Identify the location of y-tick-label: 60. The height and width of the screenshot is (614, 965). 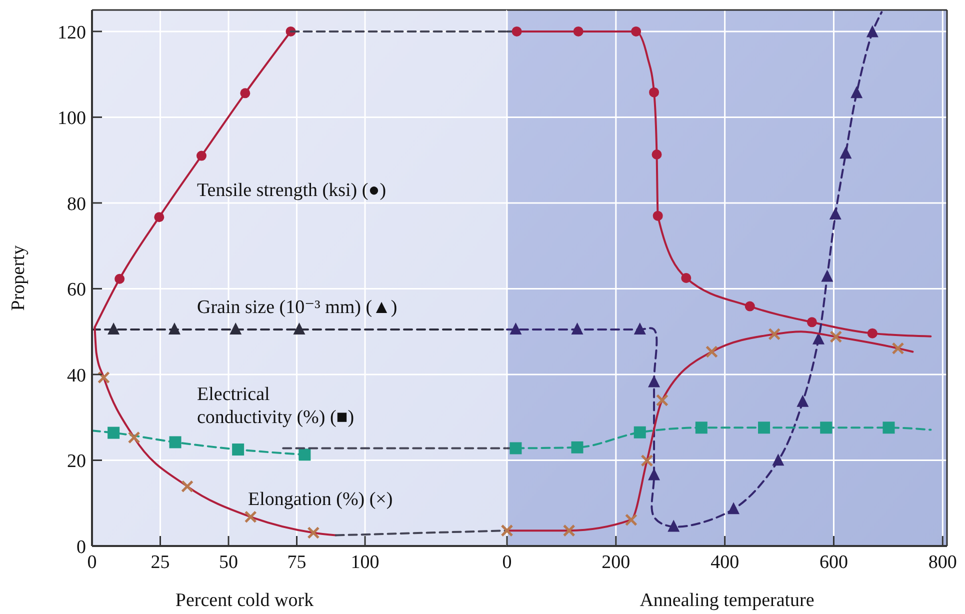
(76, 290).